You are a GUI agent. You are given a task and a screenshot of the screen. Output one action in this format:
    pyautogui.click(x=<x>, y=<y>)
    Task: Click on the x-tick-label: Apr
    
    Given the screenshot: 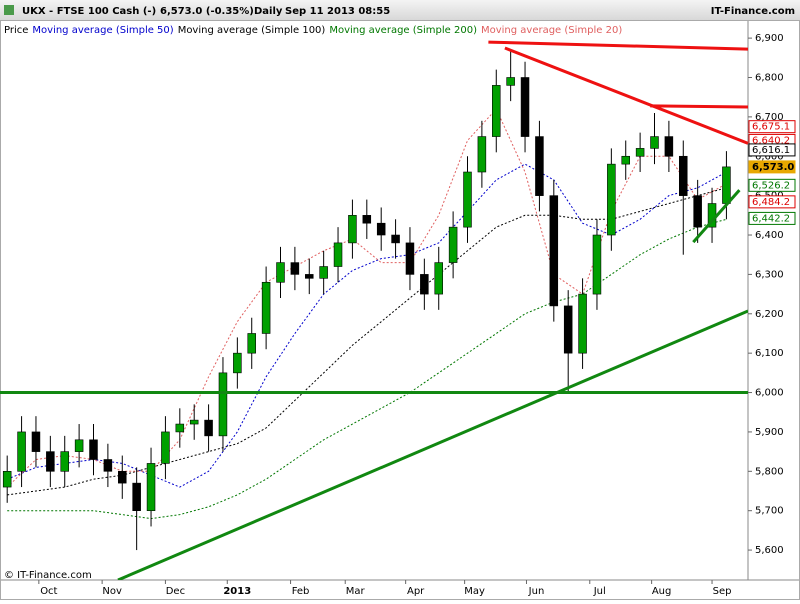 What is the action you would take?
    pyautogui.click(x=416, y=591)
    